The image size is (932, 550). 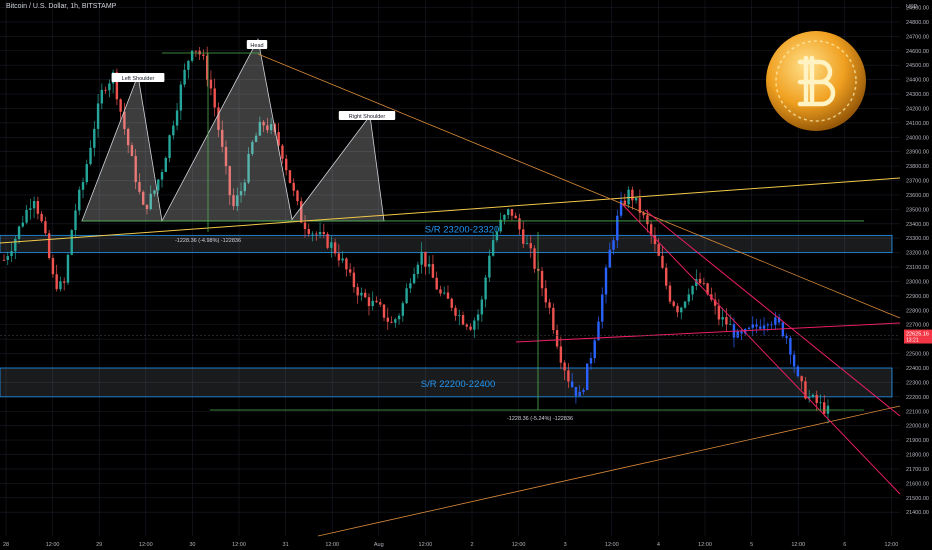 I want to click on price-tick-label: 22300.00, so click(x=917, y=383).